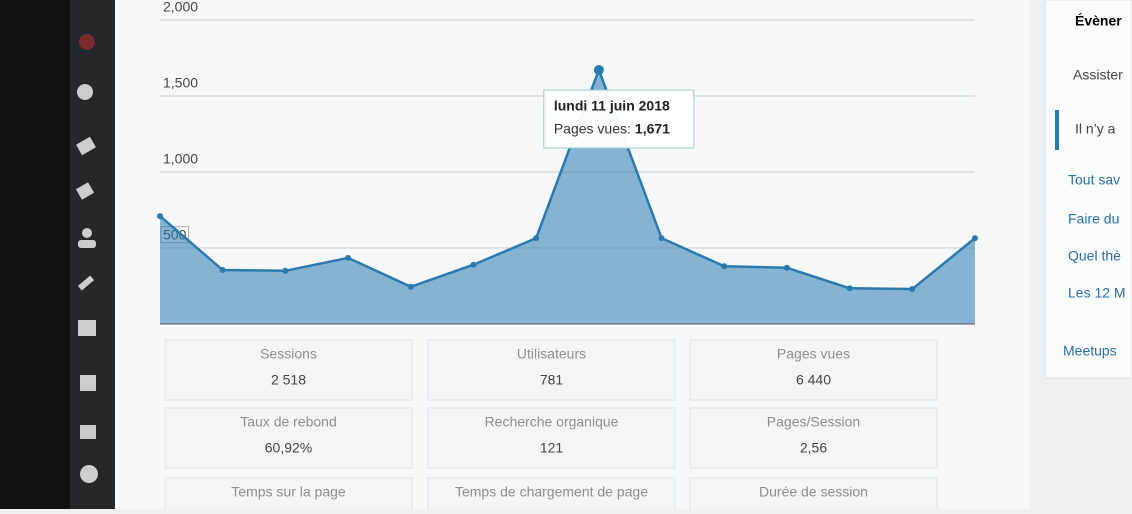 The width and height of the screenshot is (1132, 514). What do you see at coordinates (288, 422) in the screenshot?
I see `stat-label: Taux de rebond` at bounding box center [288, 422].